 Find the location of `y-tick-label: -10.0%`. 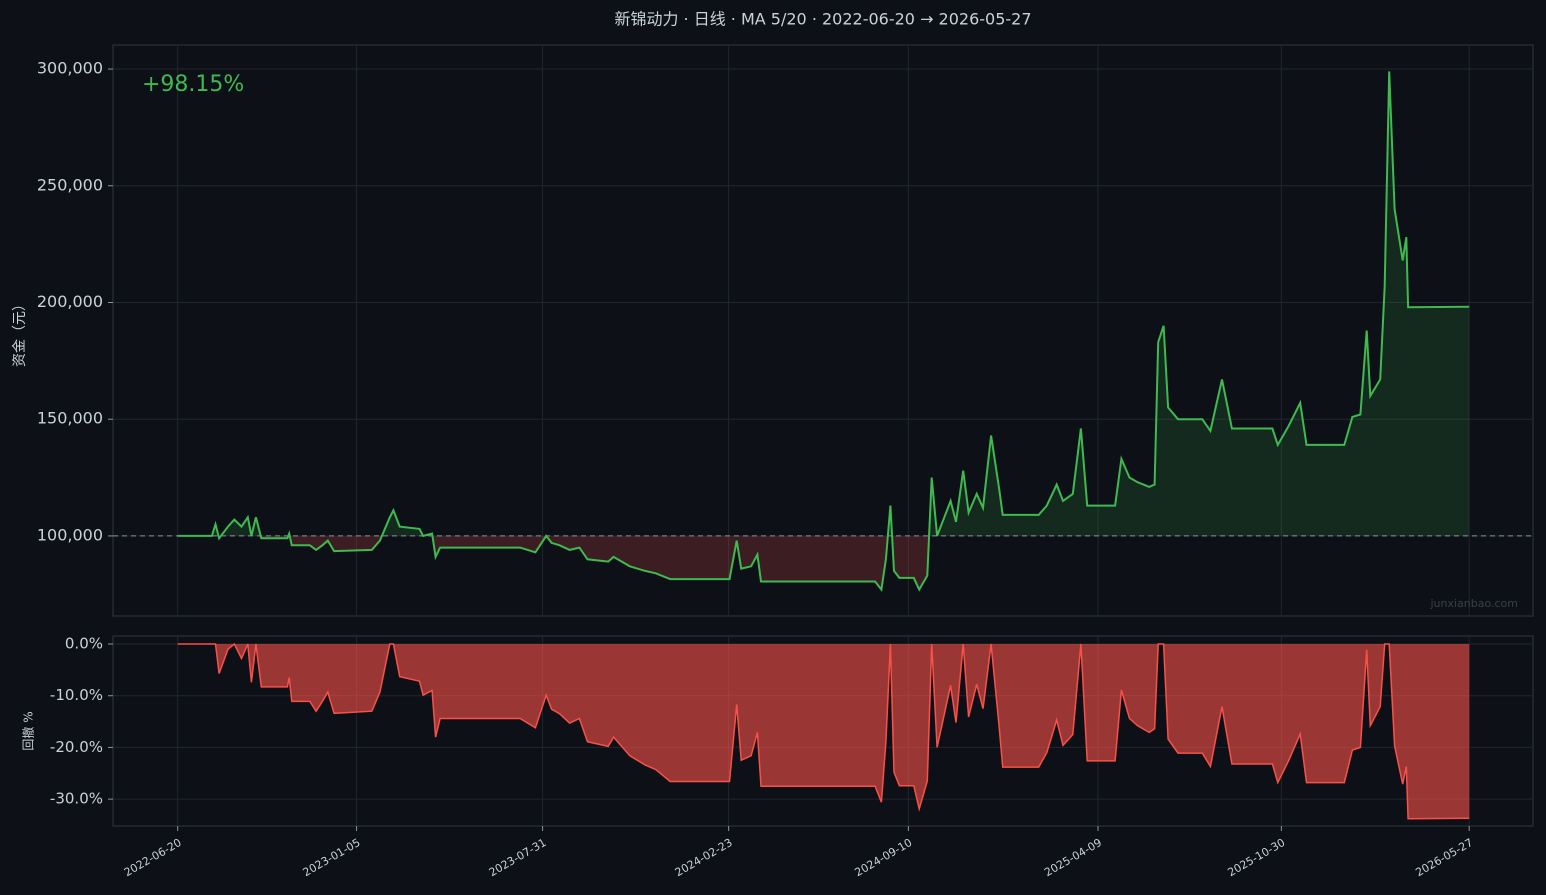

y-tick-label: -10.0% is located at coordinates (76, 695).